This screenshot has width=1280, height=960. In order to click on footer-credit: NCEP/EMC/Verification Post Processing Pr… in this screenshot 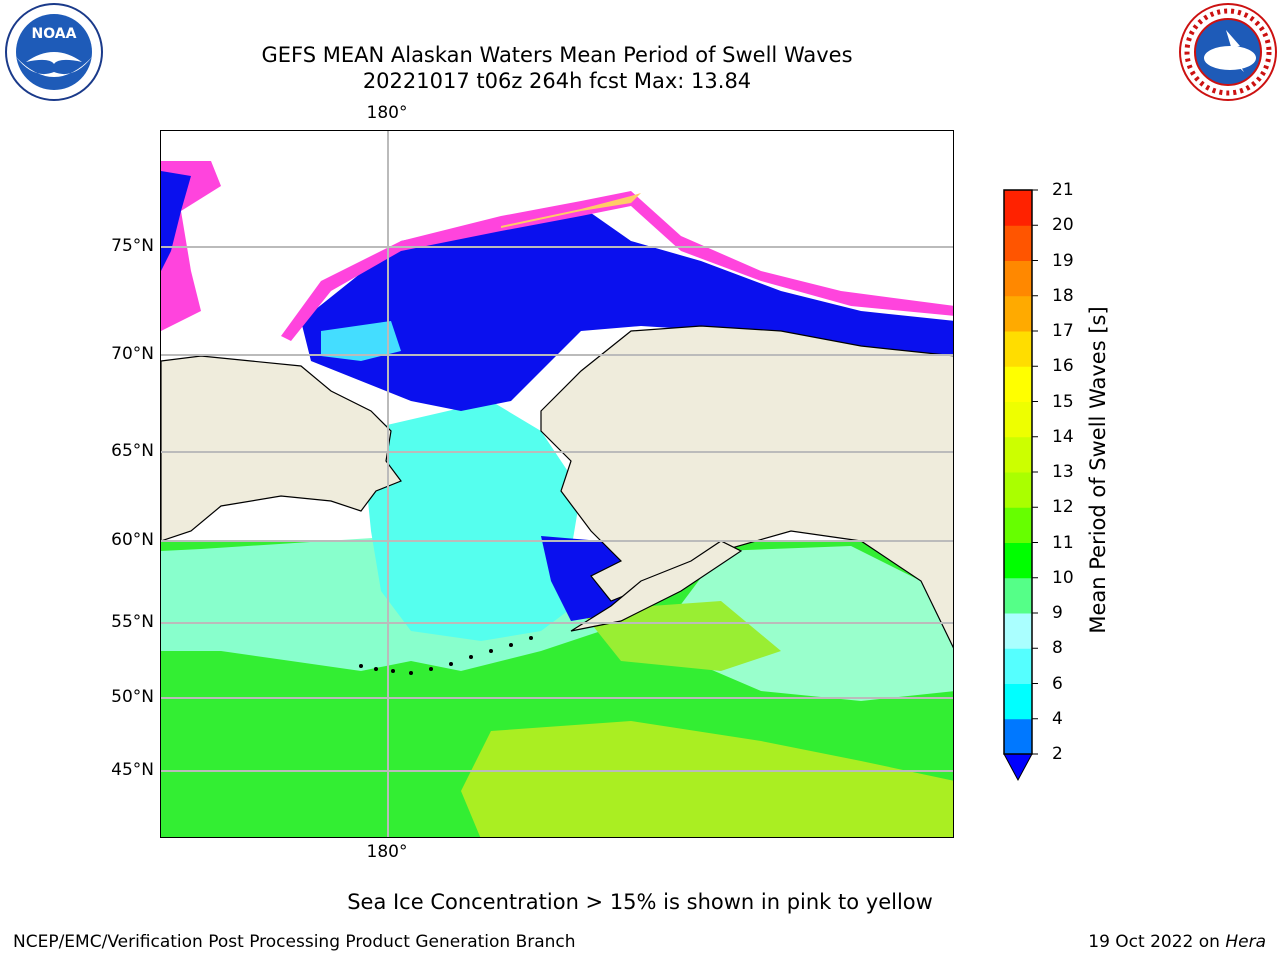, I will do `click(294, 942)`.